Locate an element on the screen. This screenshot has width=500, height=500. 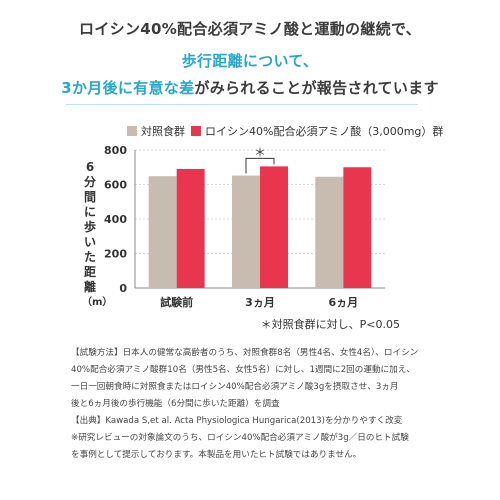
significance-star: ＊ is located at coordinates (260, 152).